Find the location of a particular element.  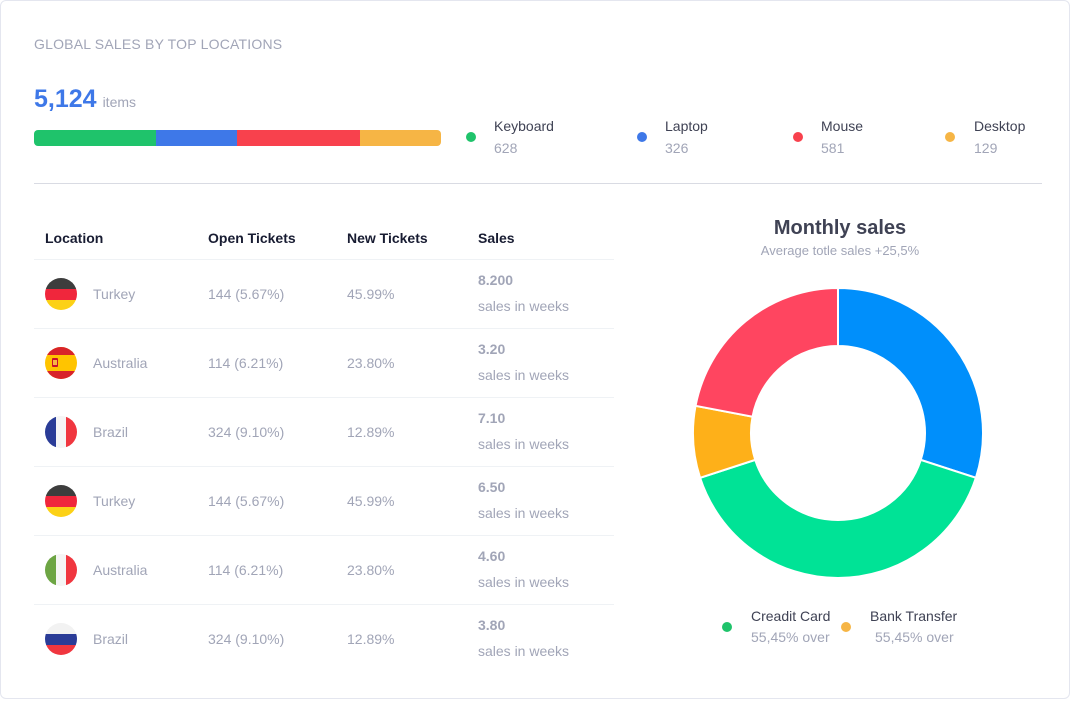

progress-segment-keyboard is located at coordinates (95, 138).